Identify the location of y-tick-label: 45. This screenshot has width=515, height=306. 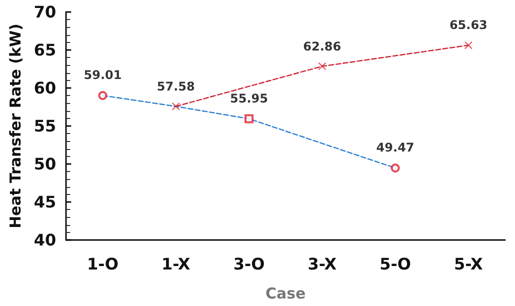
(45, 202).